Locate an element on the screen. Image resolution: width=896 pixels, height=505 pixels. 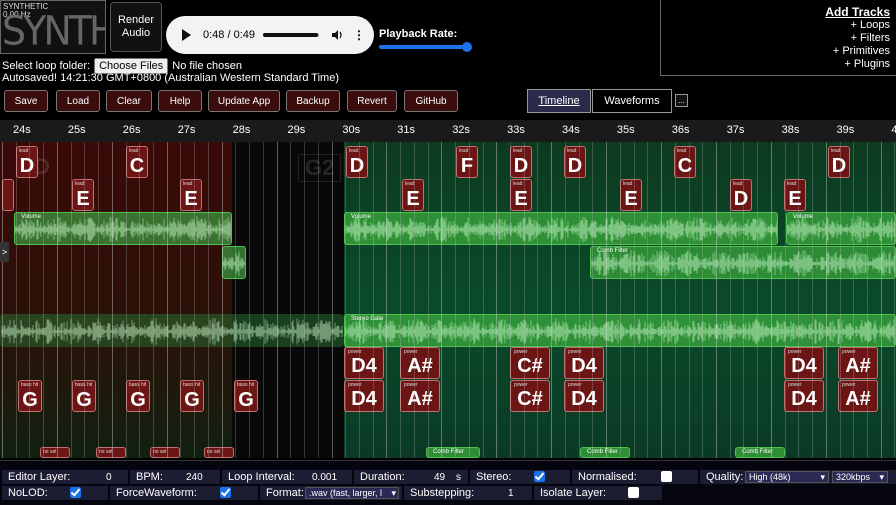
ruler-tick-label: 29s is located at coordinates (296, 130).